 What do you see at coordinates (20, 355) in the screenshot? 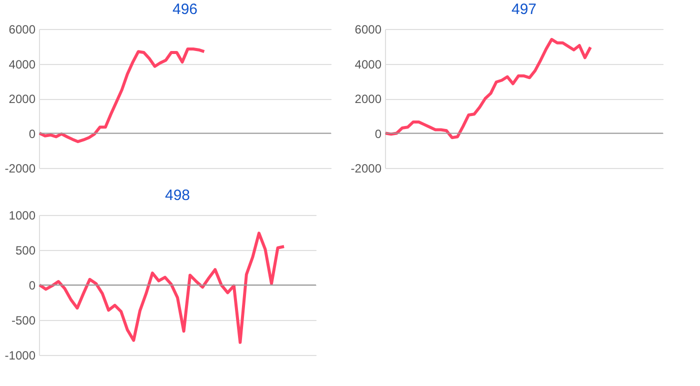
I see `y-tick-label: -1000` at bounding box center [20, 355].